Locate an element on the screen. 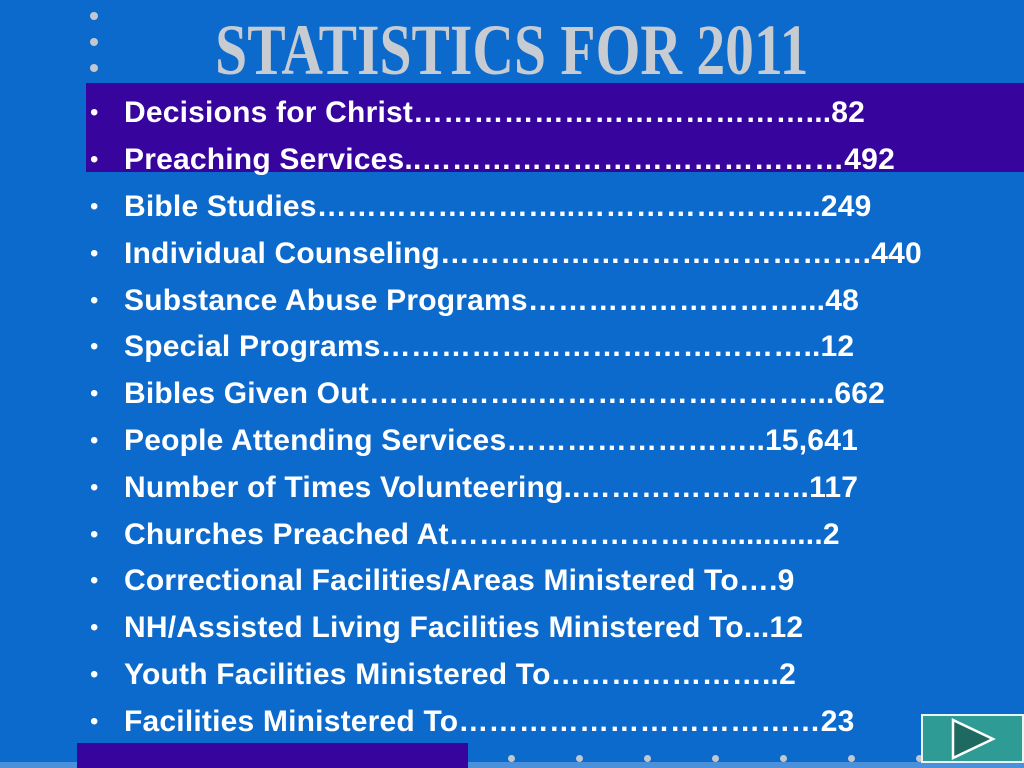  title-dots is located at coordinates (94, 42).